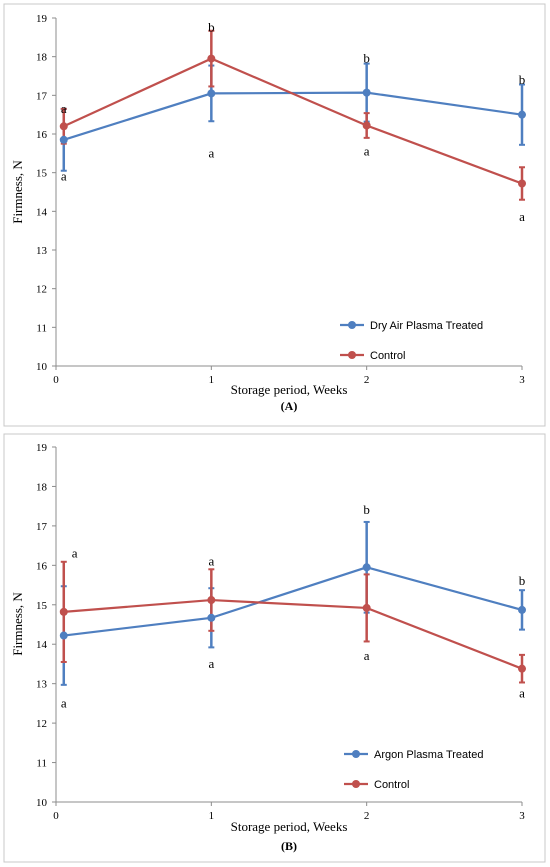 The width and height of the screenshot is (550, 867). I want to click on panel-b-y-axis-title: Firmness, N, so click(17, 624).